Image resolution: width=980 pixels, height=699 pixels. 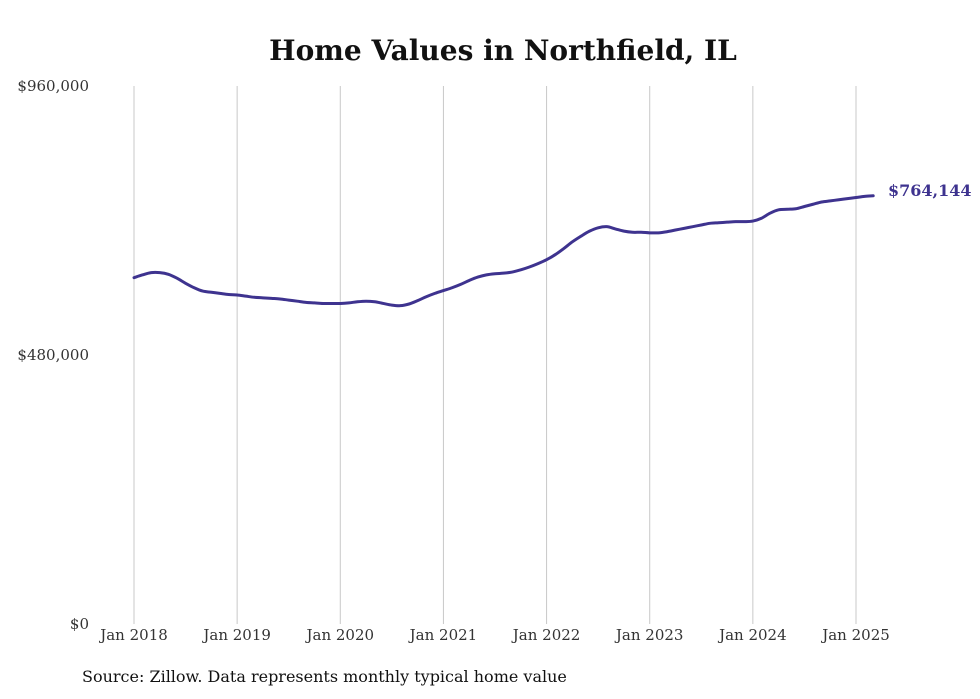 I want to click on x-tick-label: Jan 2020, so click(x=340, y=635).